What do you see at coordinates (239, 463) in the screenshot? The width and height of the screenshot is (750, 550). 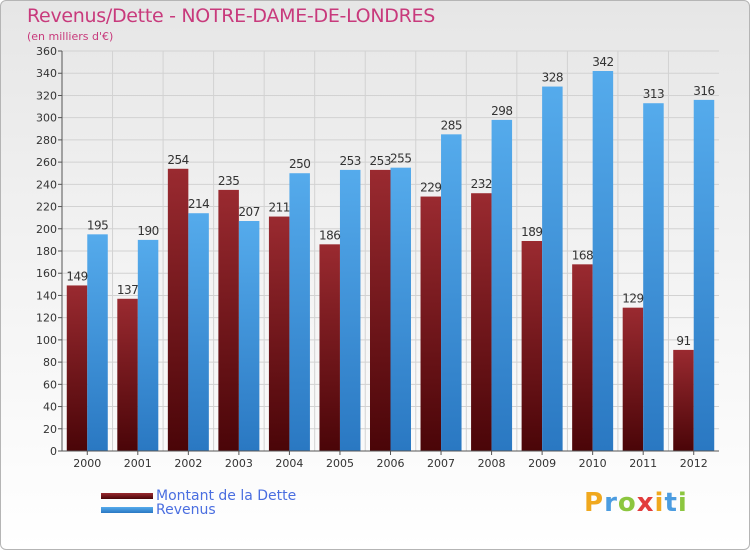 I see `x-tick-label: 2003` at bounding box center [239, 463].